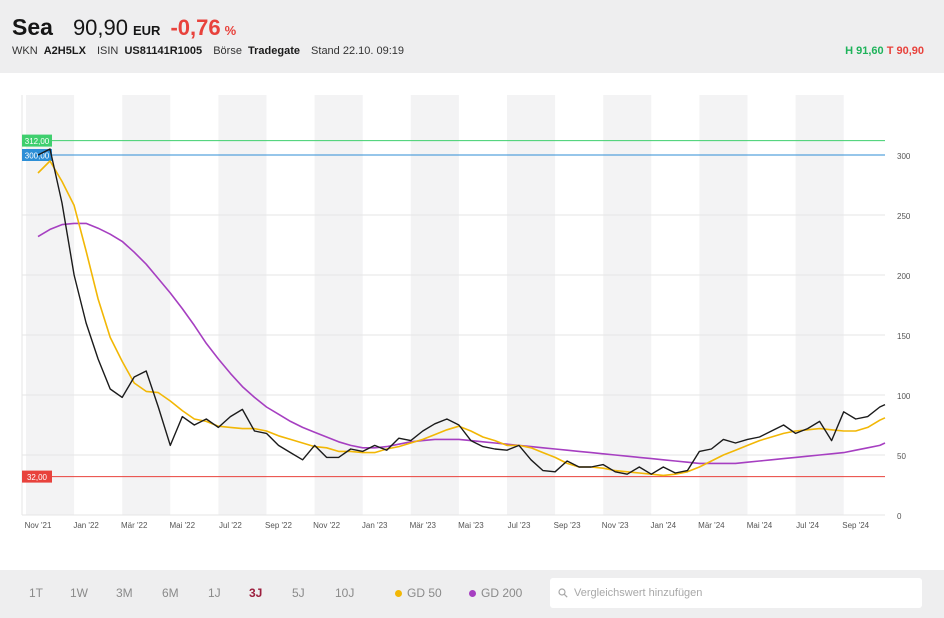  I want to click on isin-value: US81141R1005, so click(163, 51).